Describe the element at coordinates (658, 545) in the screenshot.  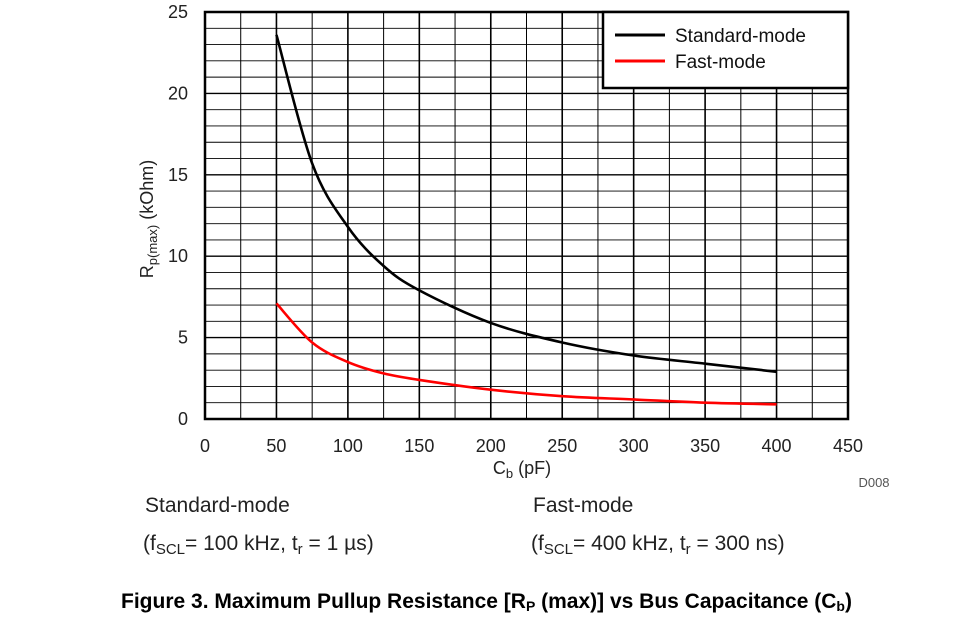
I see `fast-mode-conditions: (fSCL= 400 kHz, tr = 300 ns)` at that location.